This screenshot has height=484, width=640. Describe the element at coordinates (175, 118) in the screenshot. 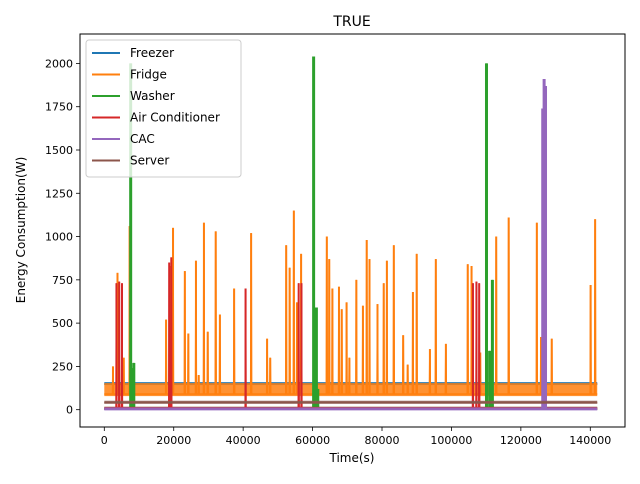

I see `legend-label: Air Conditioner` at that location.